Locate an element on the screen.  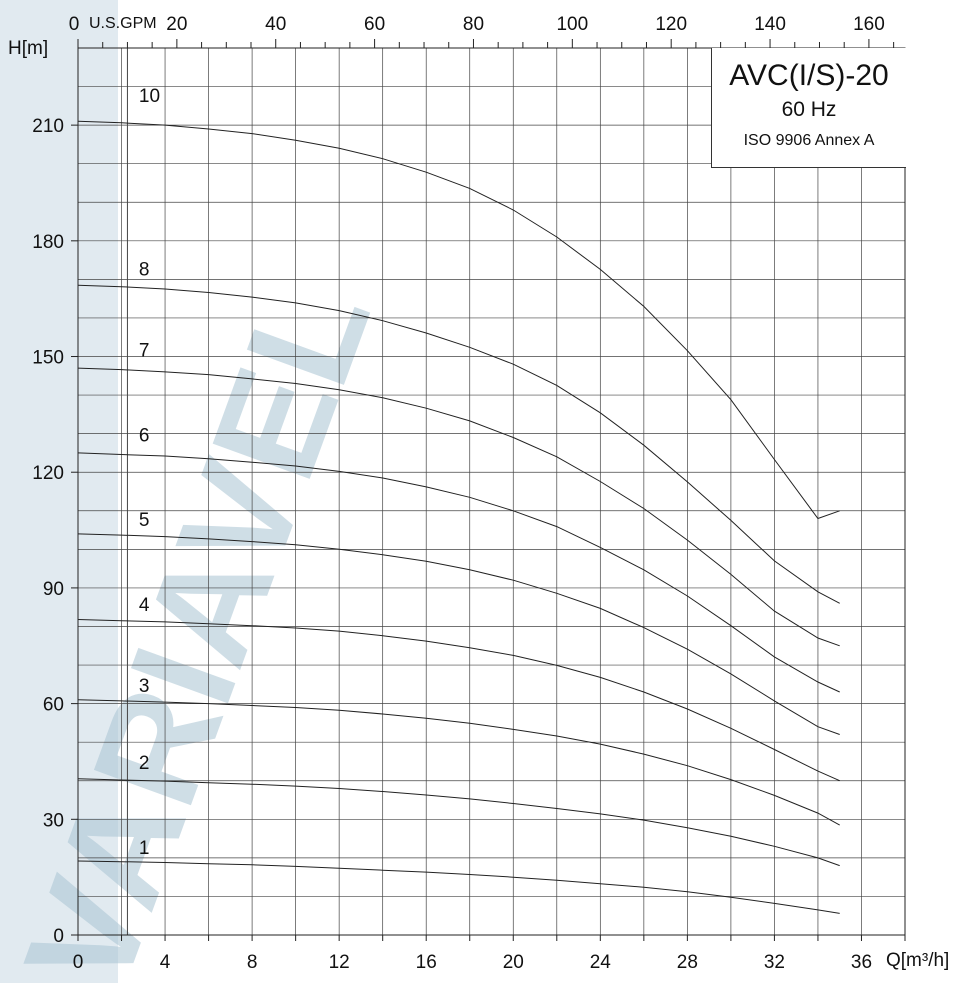
x2-tick-label: 120 is located at coordinates (671, 24).